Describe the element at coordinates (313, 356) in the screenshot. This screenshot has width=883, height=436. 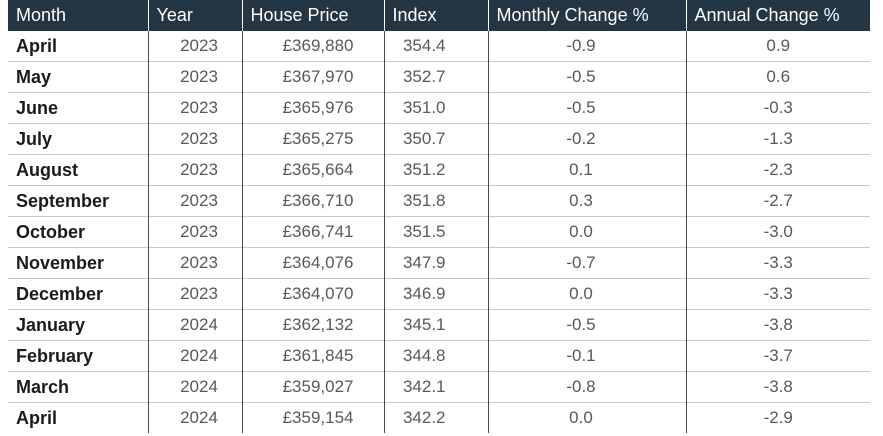
I see `cell-house-price: £361,845` at that location.